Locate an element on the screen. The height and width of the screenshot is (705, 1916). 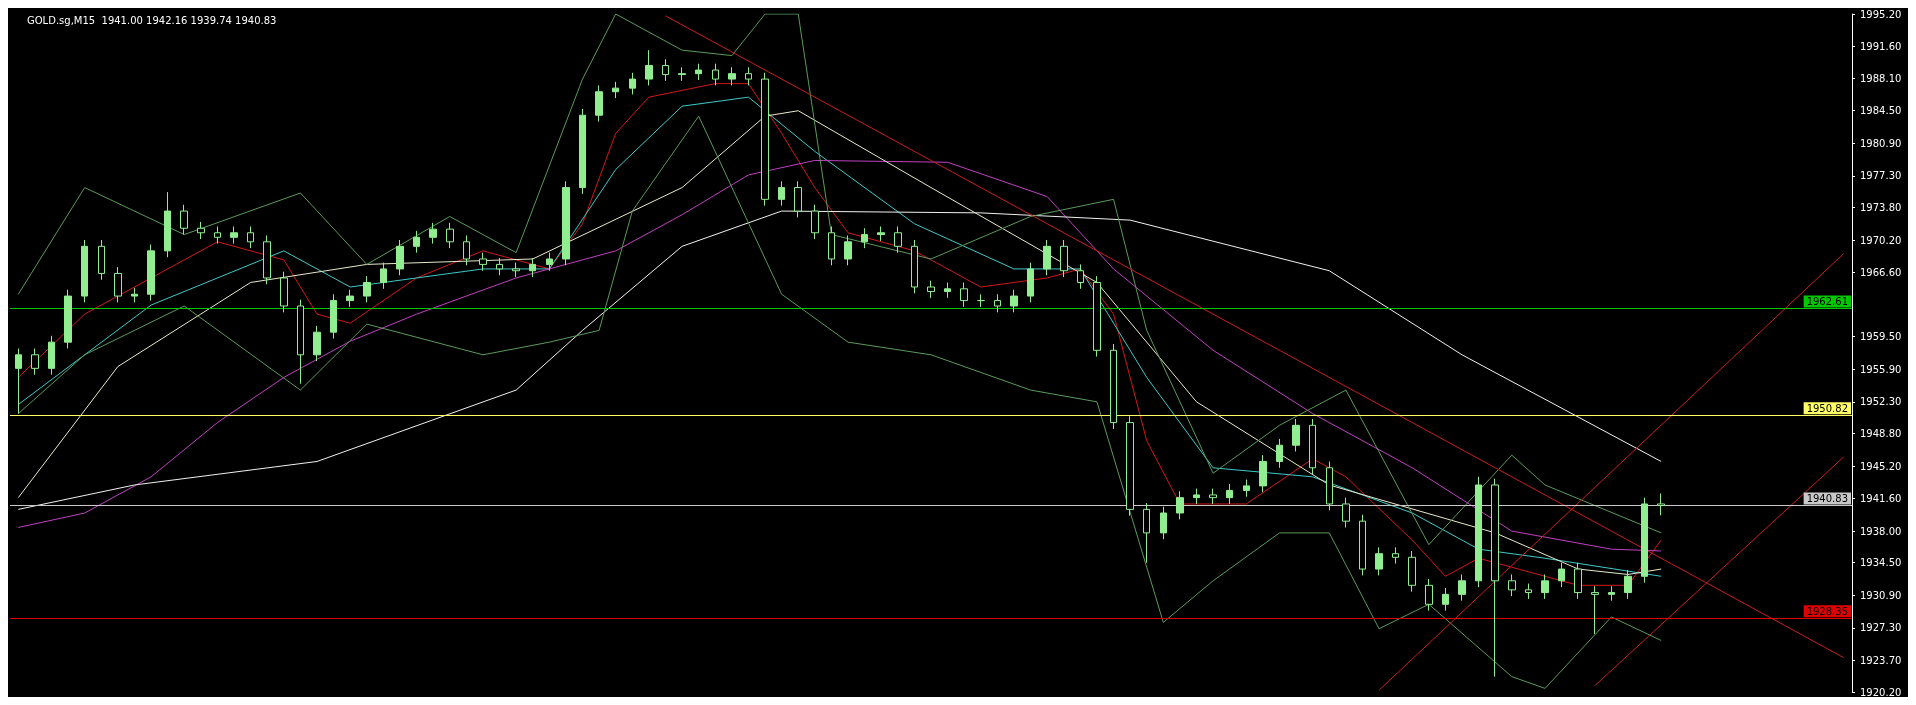
ref-line-label: 1962.61 is located at coordinates (1827, 302).